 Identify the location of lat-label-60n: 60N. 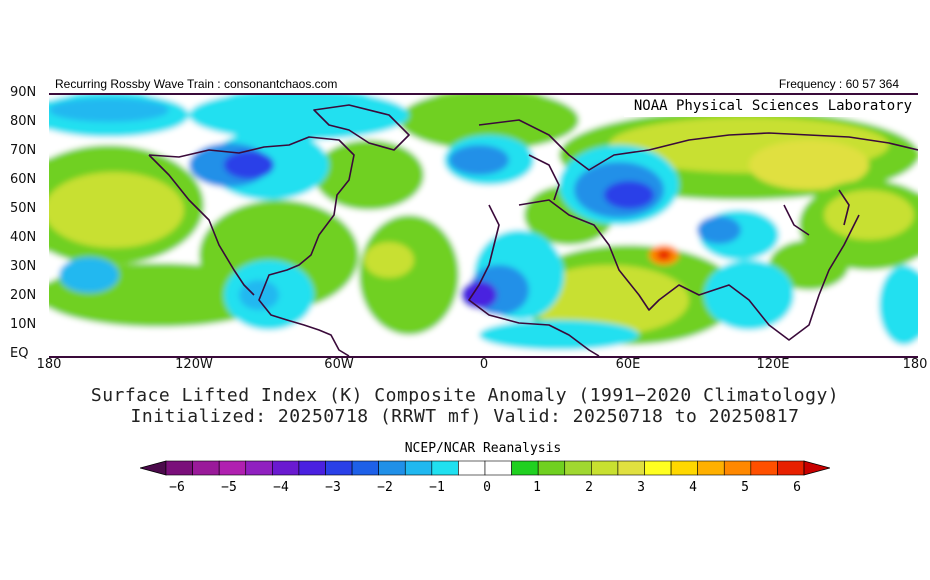
(23, 179).